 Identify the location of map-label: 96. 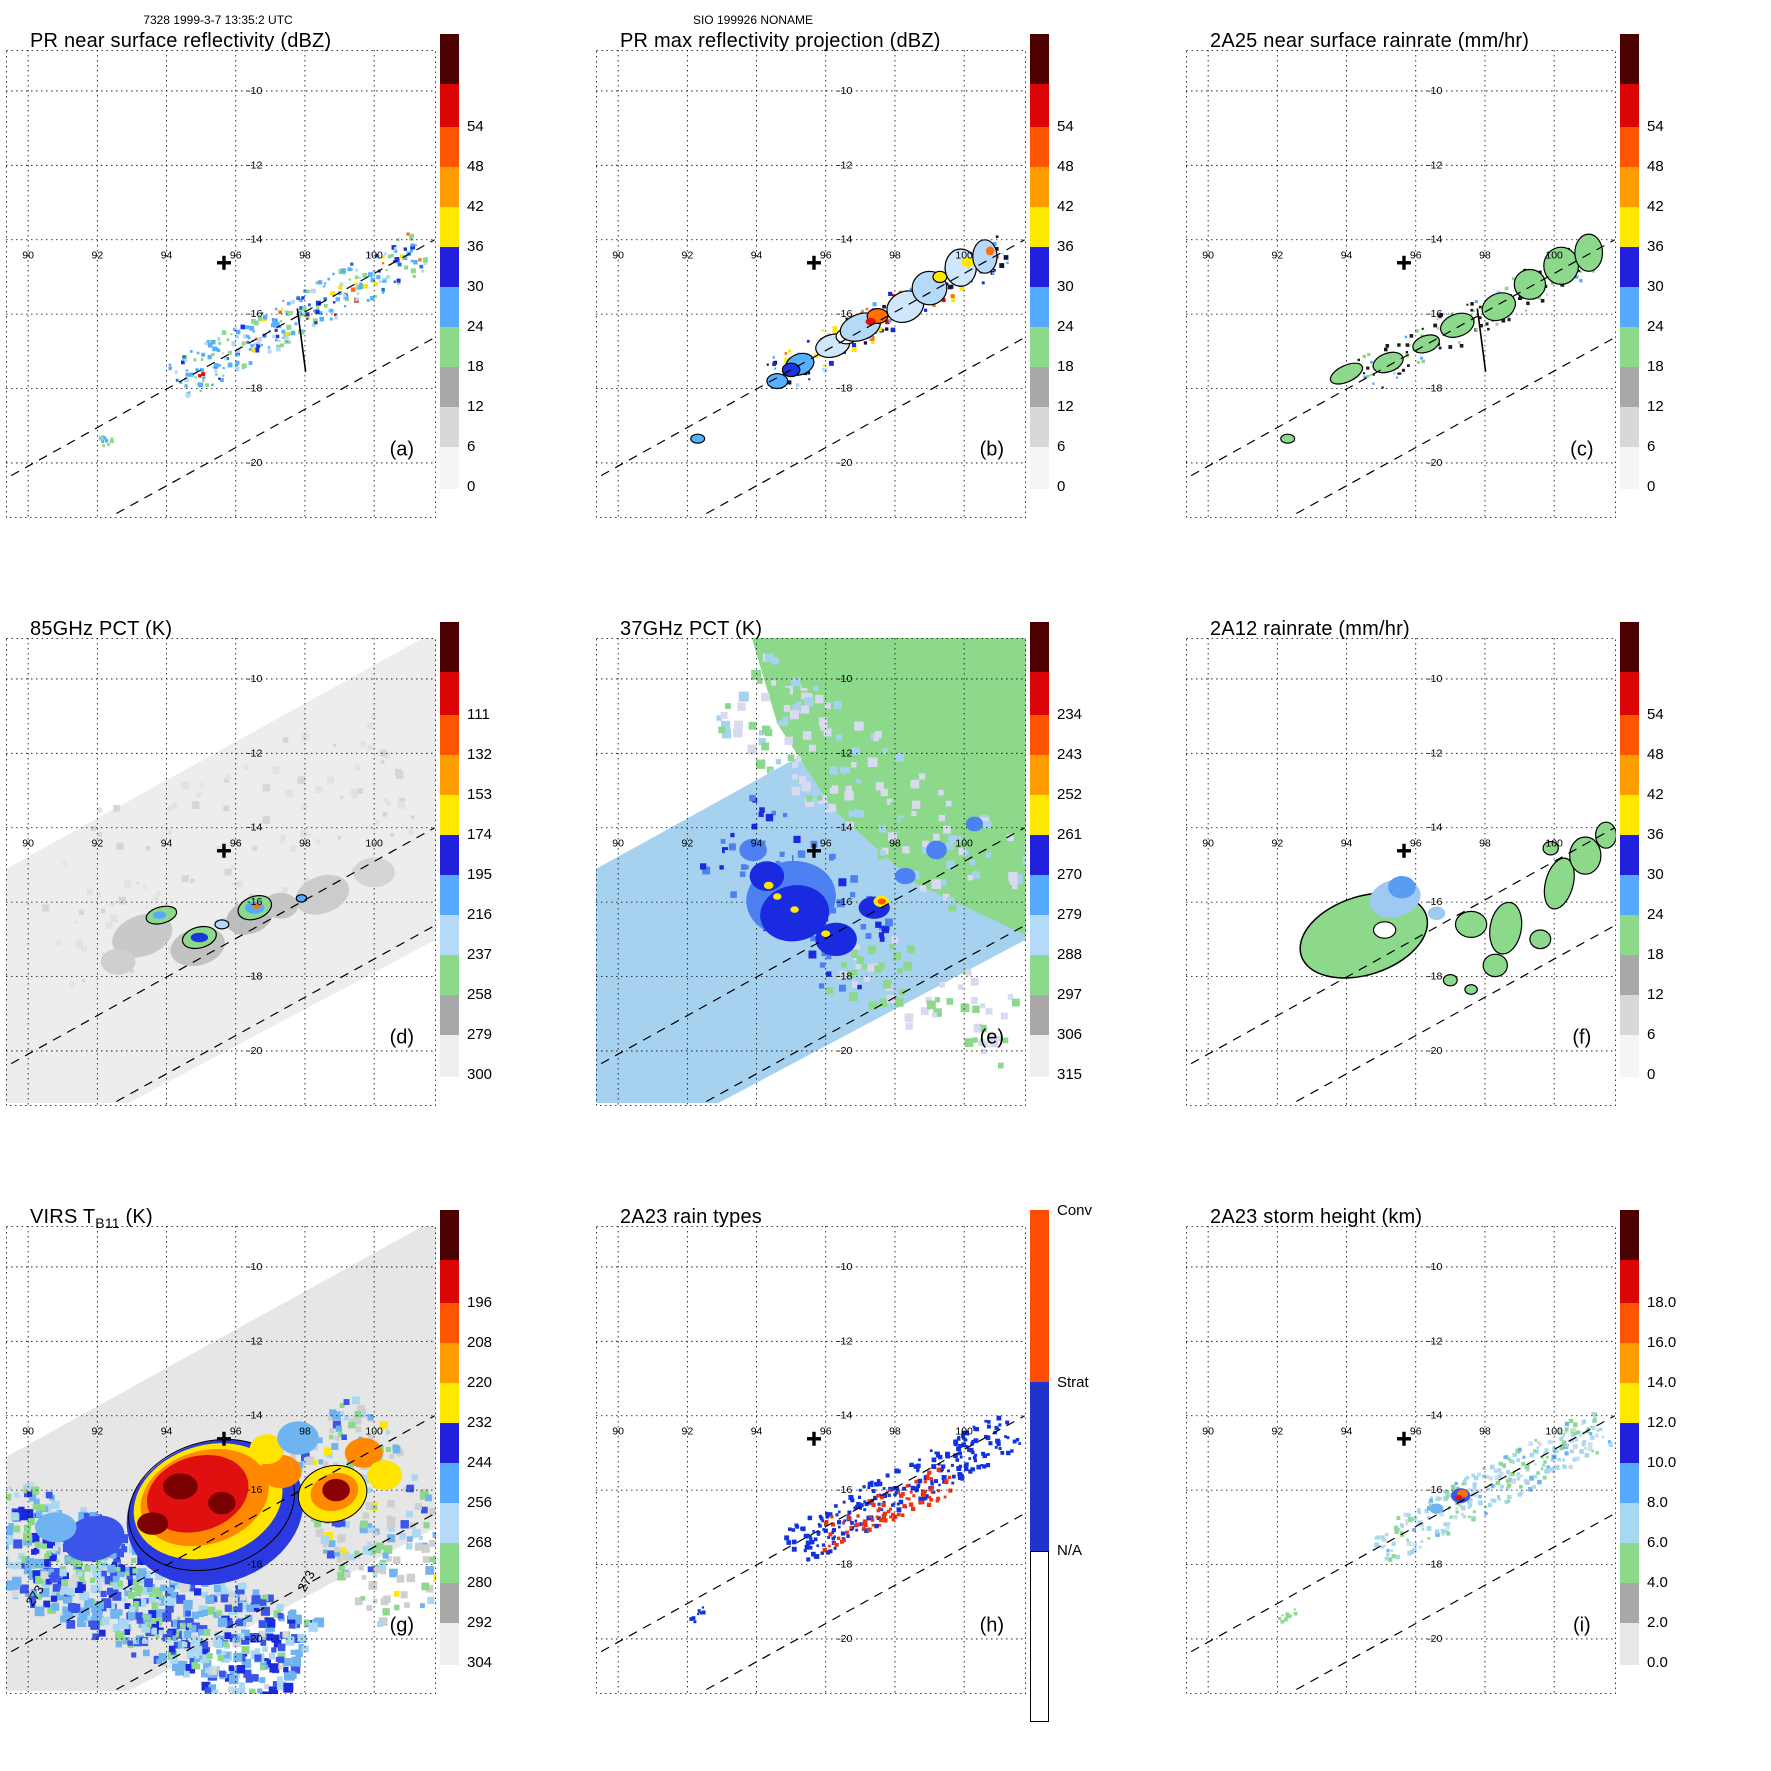
(1416, 1431).